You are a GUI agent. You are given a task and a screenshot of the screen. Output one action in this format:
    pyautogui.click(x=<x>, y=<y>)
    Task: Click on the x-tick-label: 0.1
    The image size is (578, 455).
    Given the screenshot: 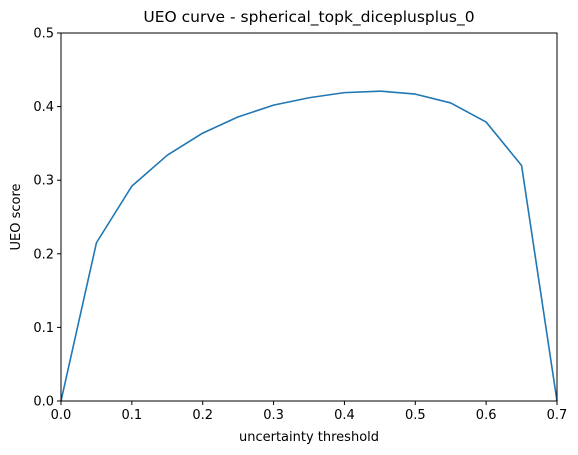 What is the action you would take?
    pyautogui.click(x=132, y=415)
    